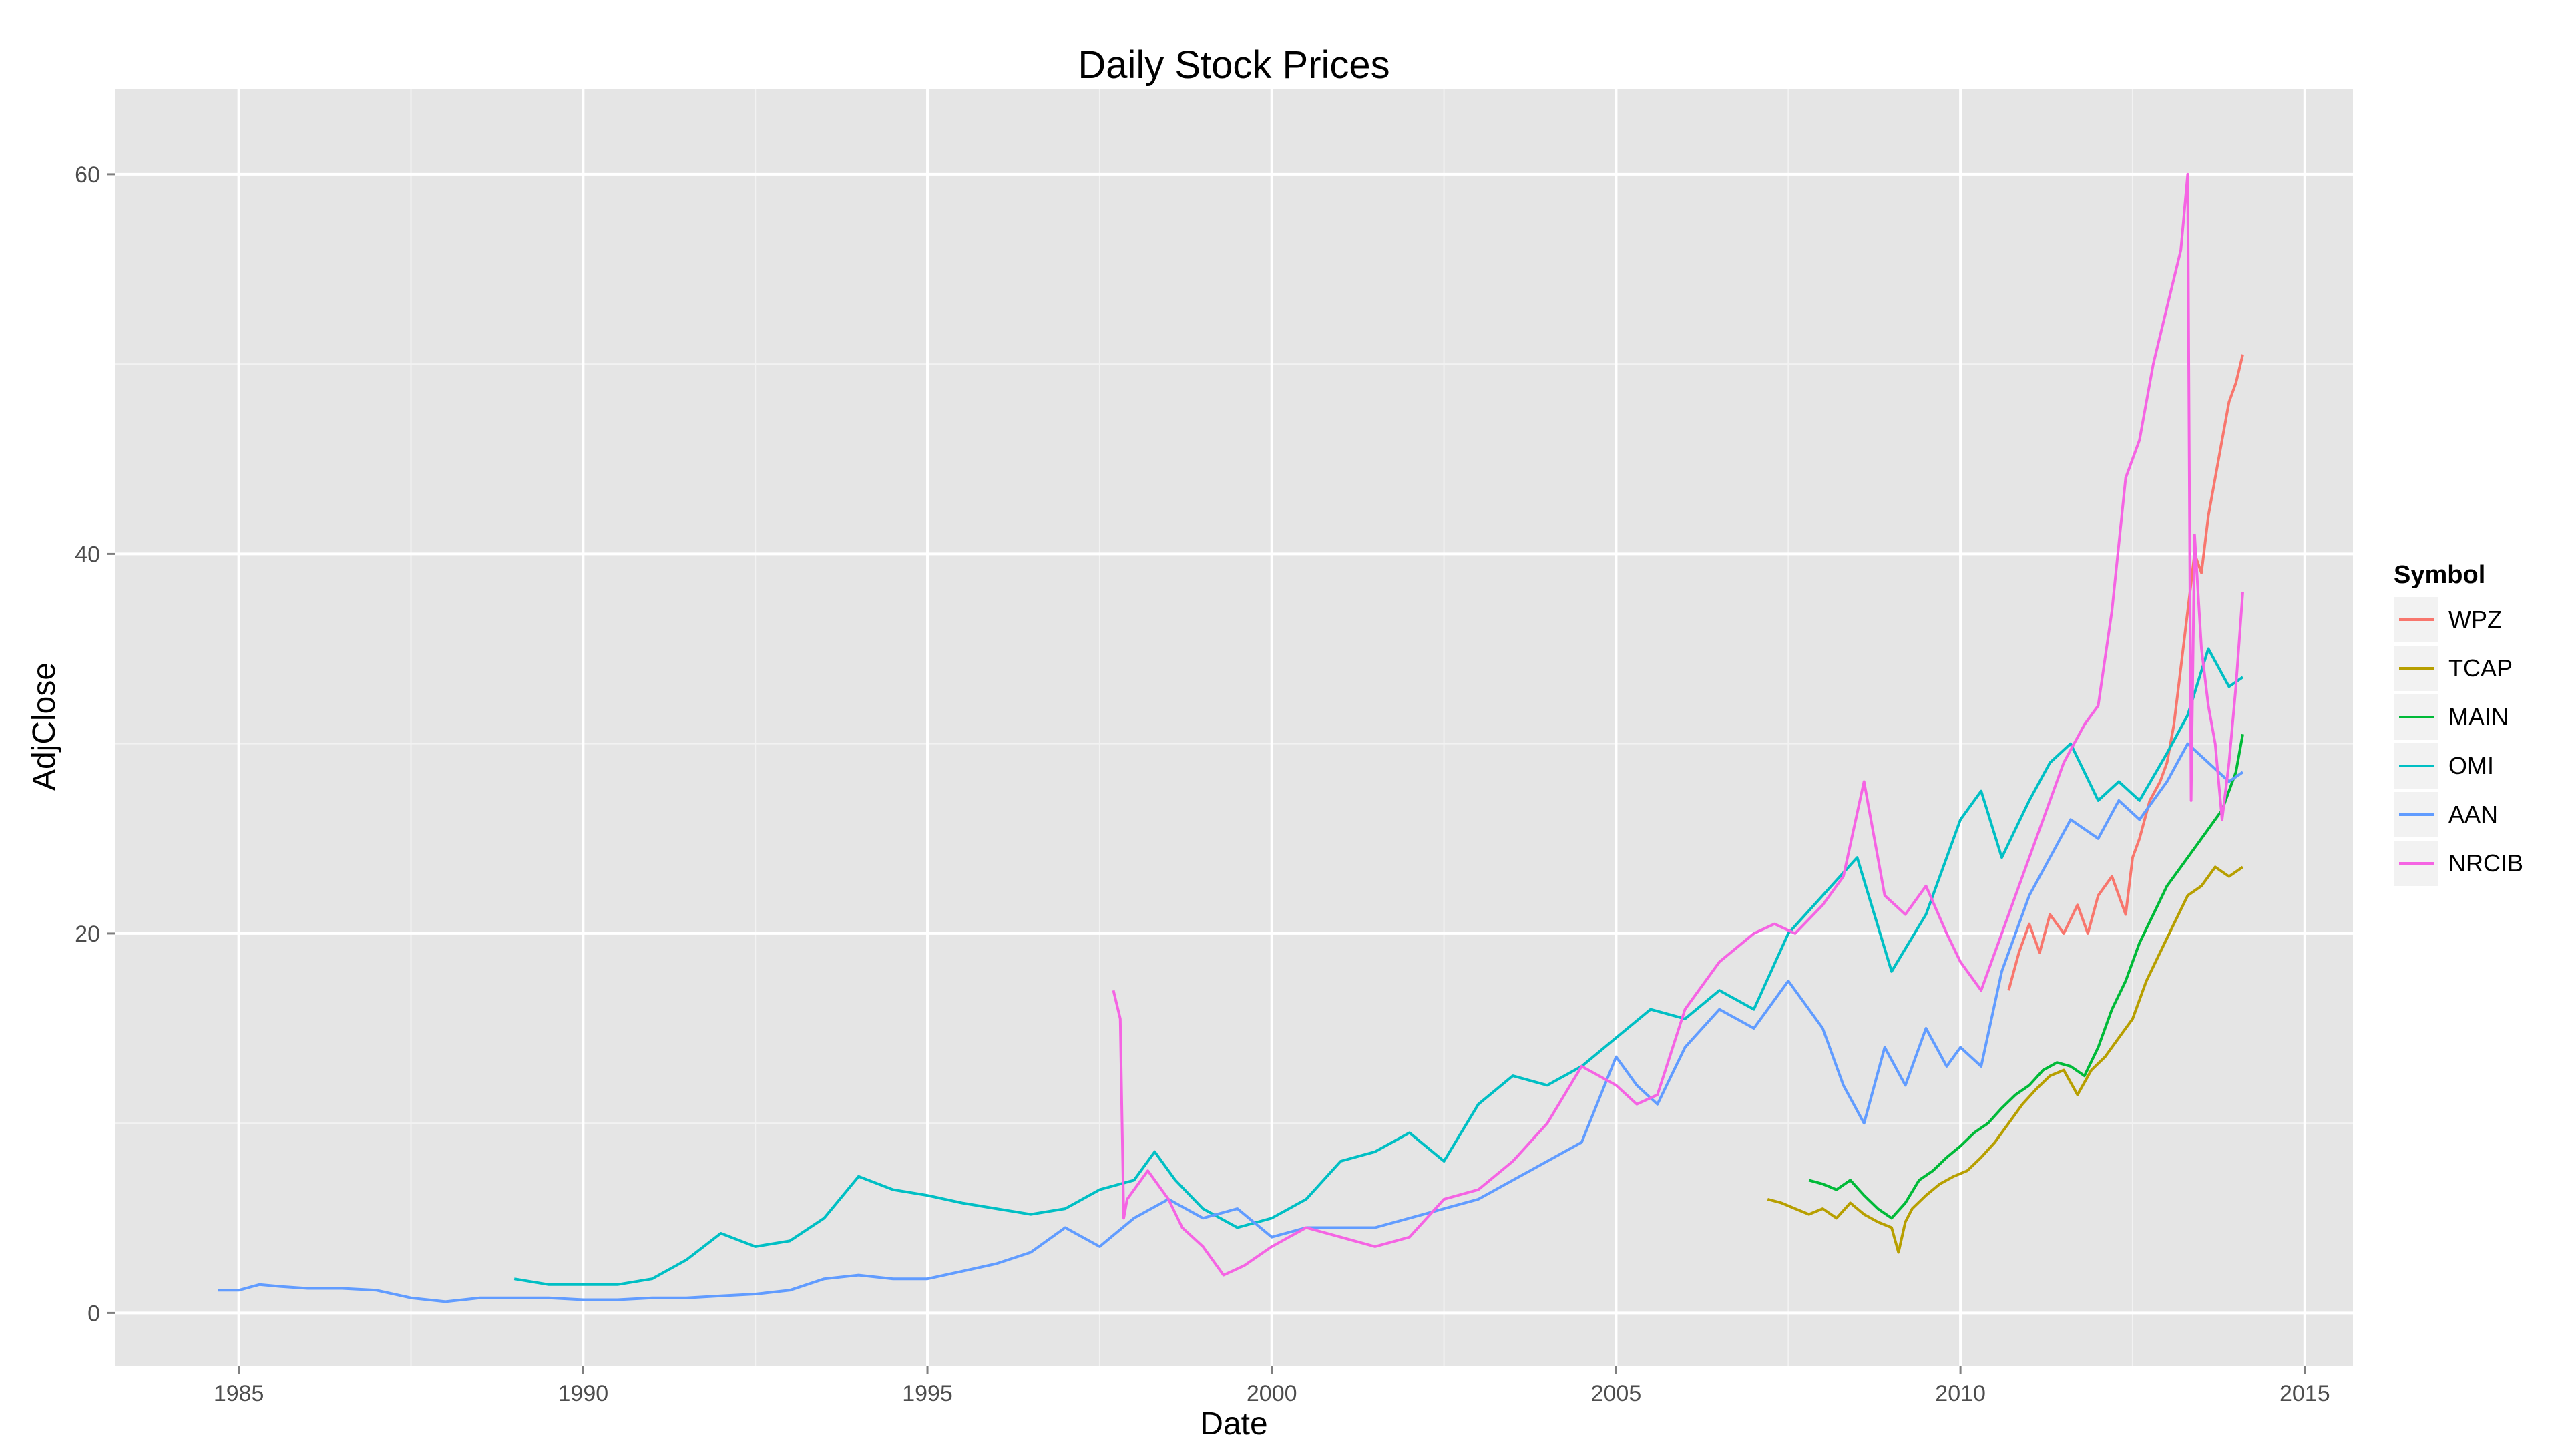  What do you see at coordinates (2305, 1393) in the screenshot?
I see `x-tick-label: 2015` at bounding box center [2305, 1393].